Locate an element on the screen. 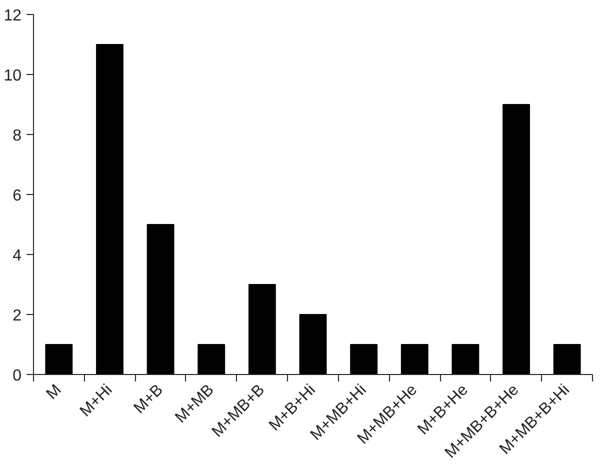  y-tick-label: 4 is located at coordinates (17, 256).